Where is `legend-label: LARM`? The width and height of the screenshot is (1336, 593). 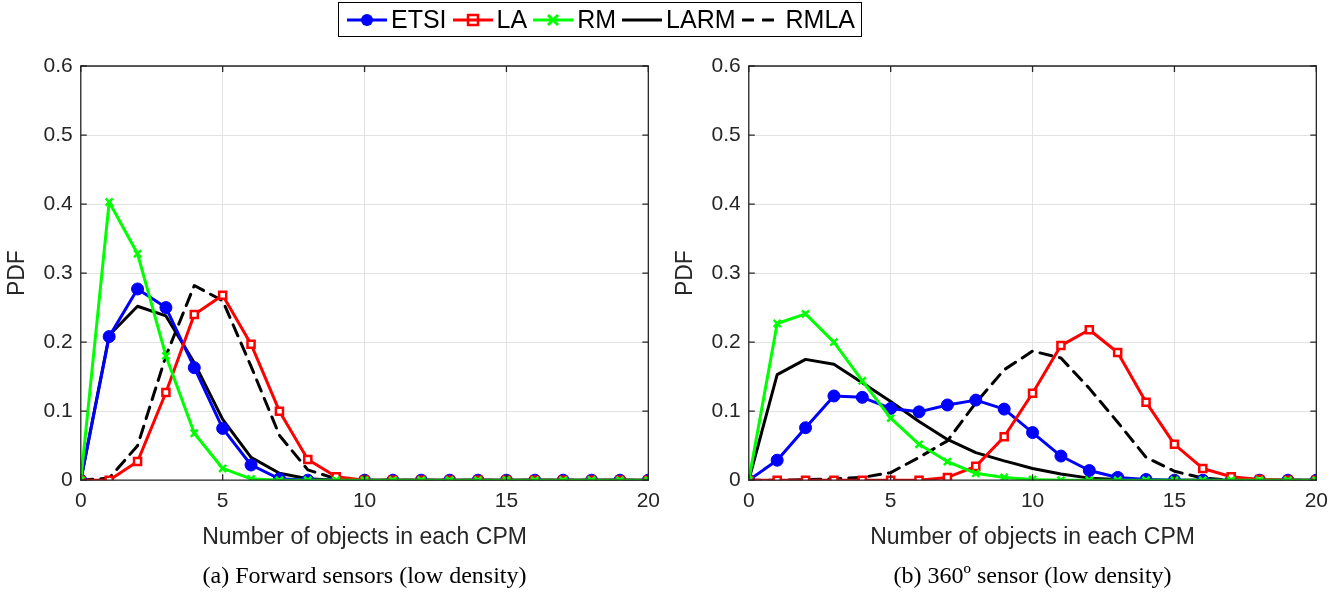
legend-label: LARM is located at coordinates (701, 19).